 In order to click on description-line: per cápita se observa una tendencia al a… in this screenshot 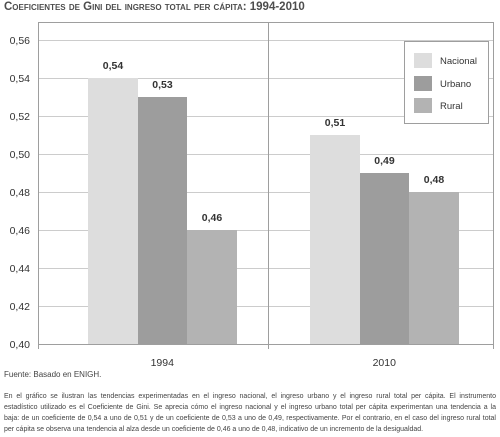, I will do `click(214, 429)`.